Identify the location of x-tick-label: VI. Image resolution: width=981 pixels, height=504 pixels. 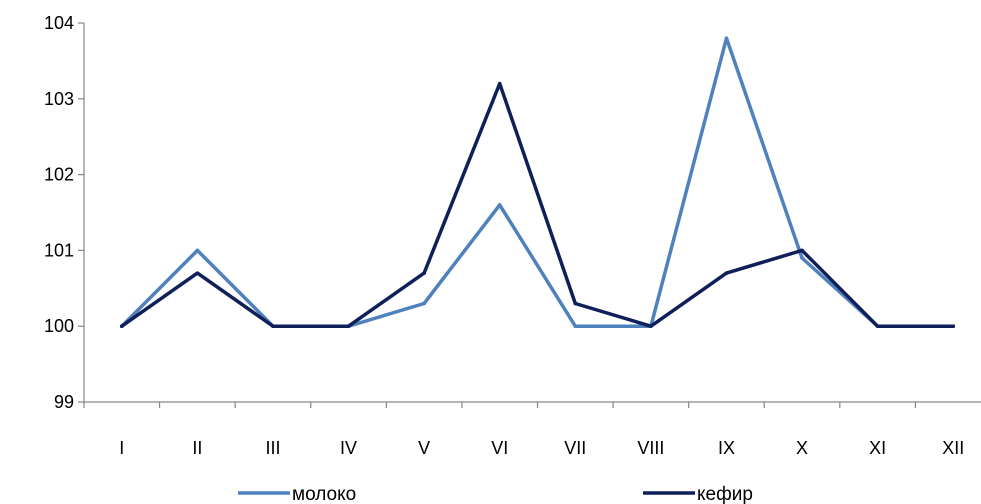
(499, 448).